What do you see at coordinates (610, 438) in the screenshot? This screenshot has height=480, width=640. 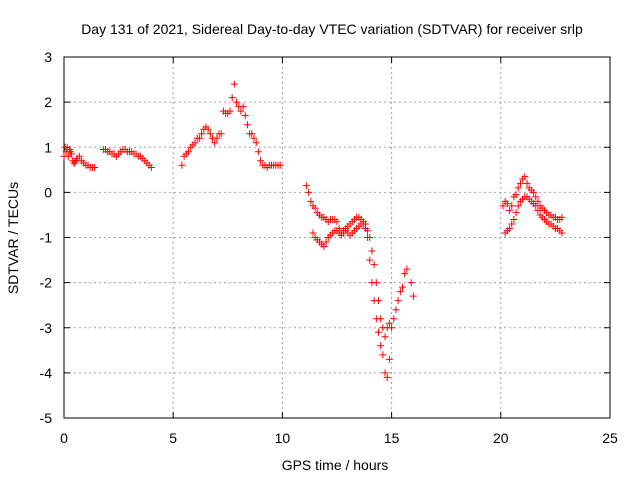 I see `x-tick-label: 25` at bounding box center [610, 438].